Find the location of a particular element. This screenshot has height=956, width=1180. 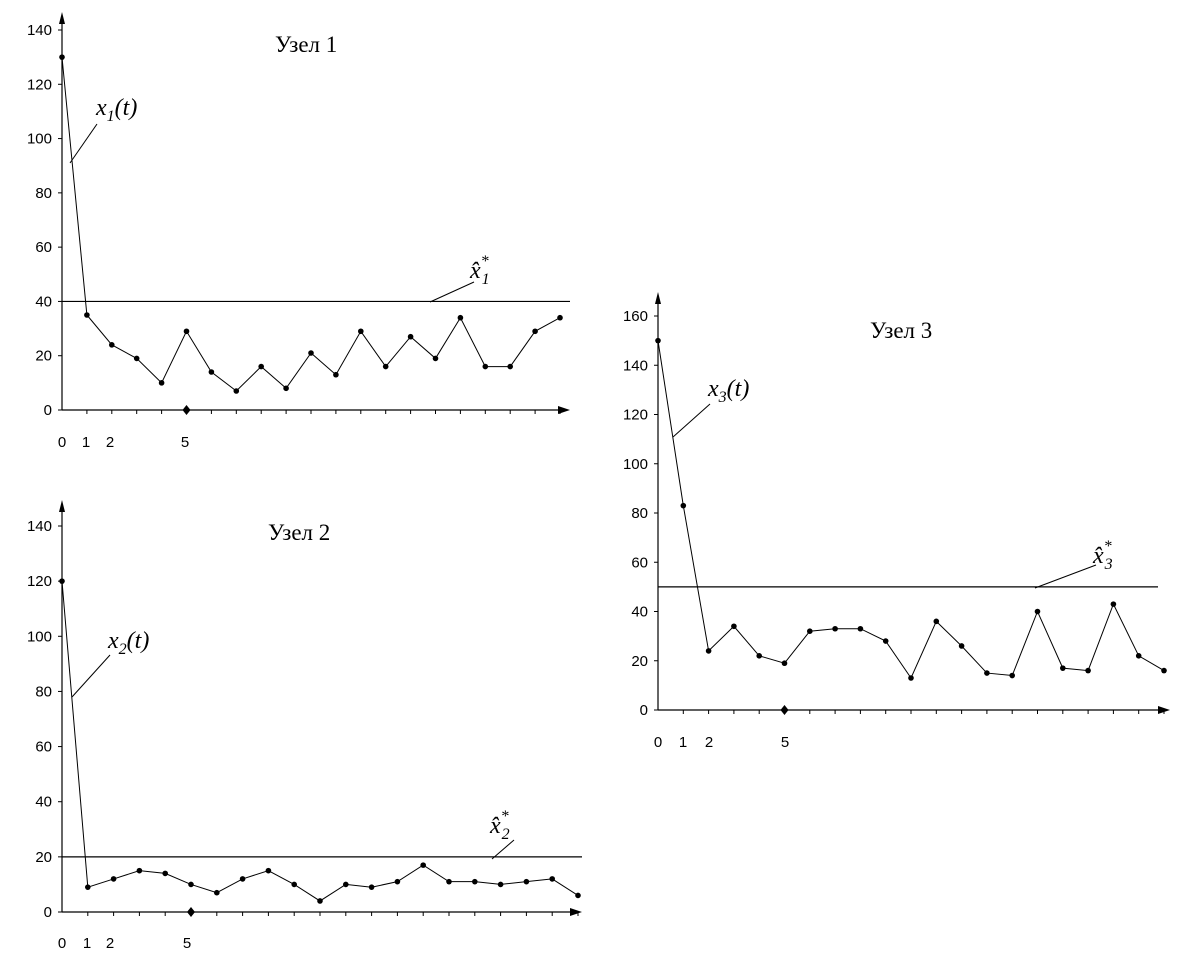

x-tick-label: 0 is located at coordinates (62, 943).